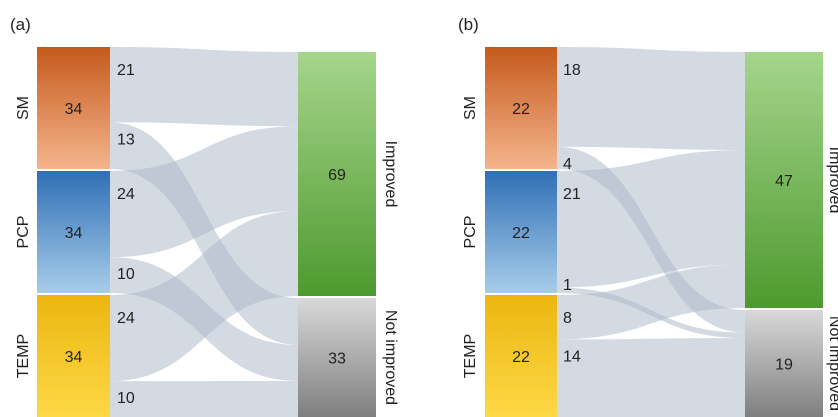  I want to click on node-not-improved-value: 33, so click(337, 359).